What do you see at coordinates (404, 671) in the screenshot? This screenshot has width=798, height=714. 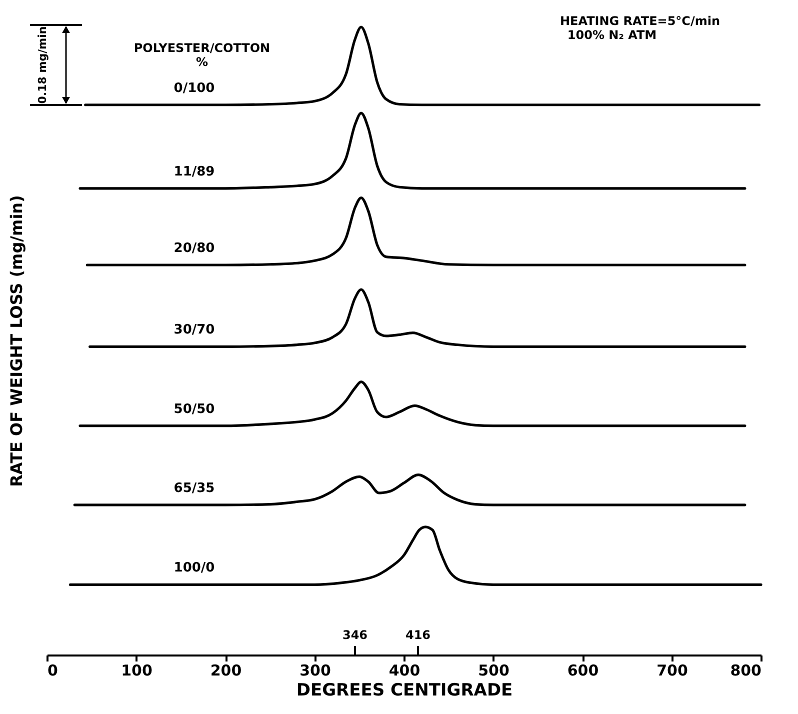 I see `x-tick-label: 400` at bounding box center [404, 671].